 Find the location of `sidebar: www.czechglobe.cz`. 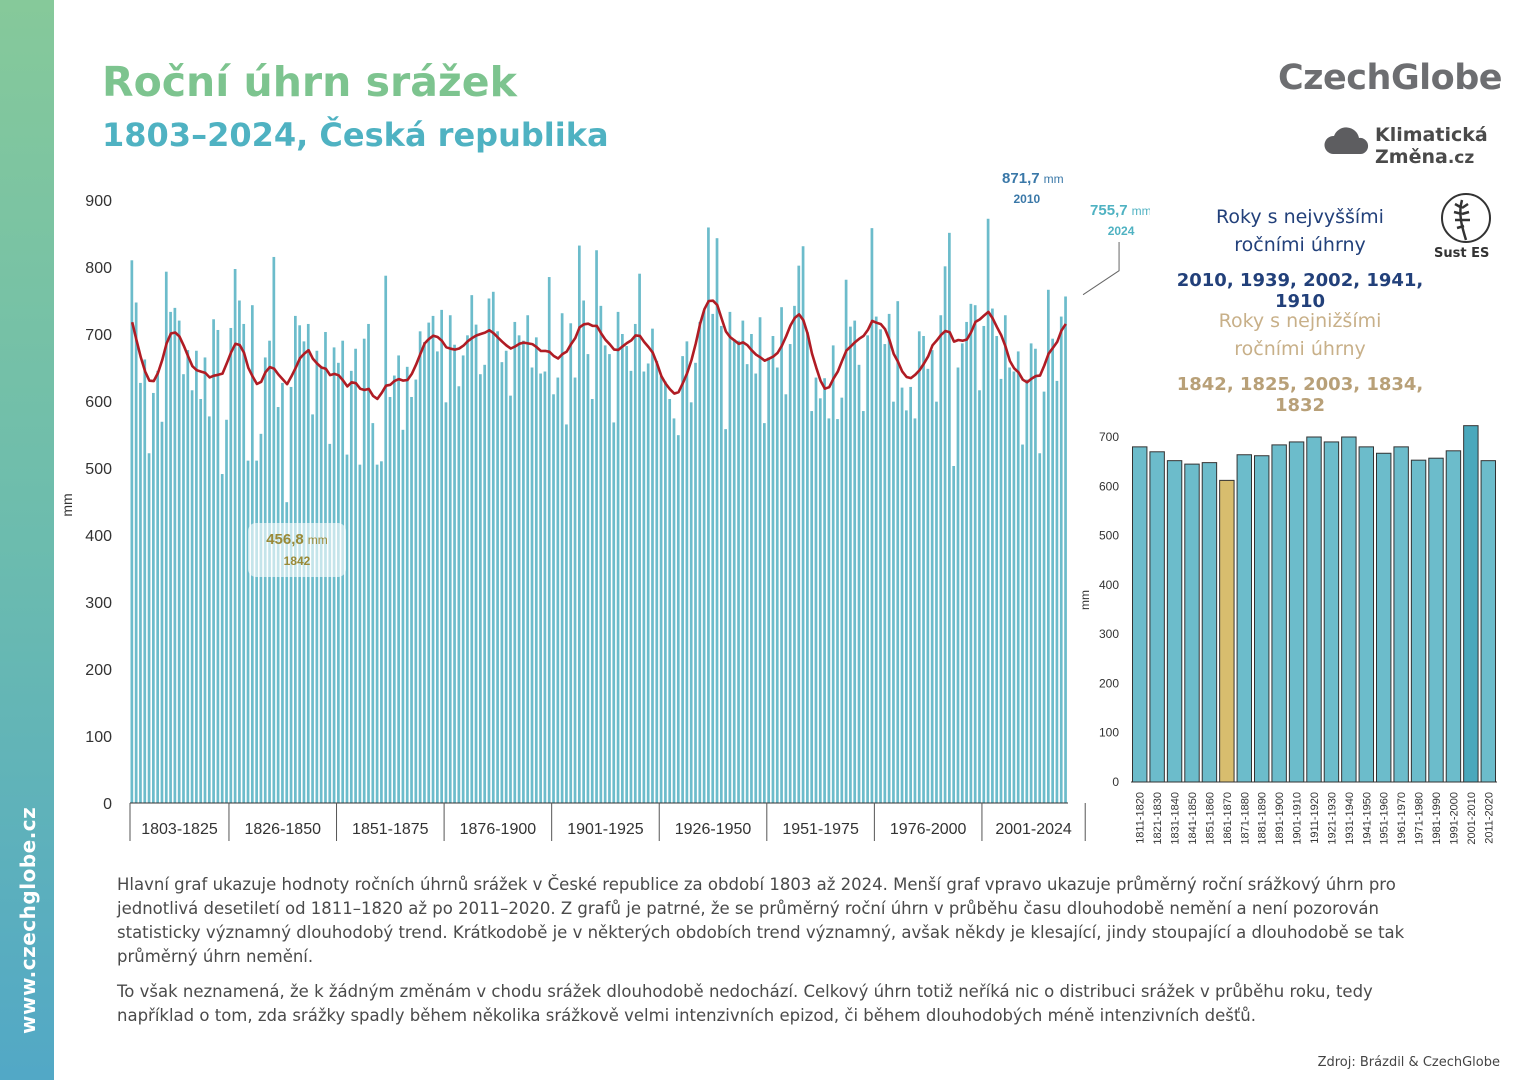

sidebar: www.czechglobe.cz is located at coordinates (27, 540).